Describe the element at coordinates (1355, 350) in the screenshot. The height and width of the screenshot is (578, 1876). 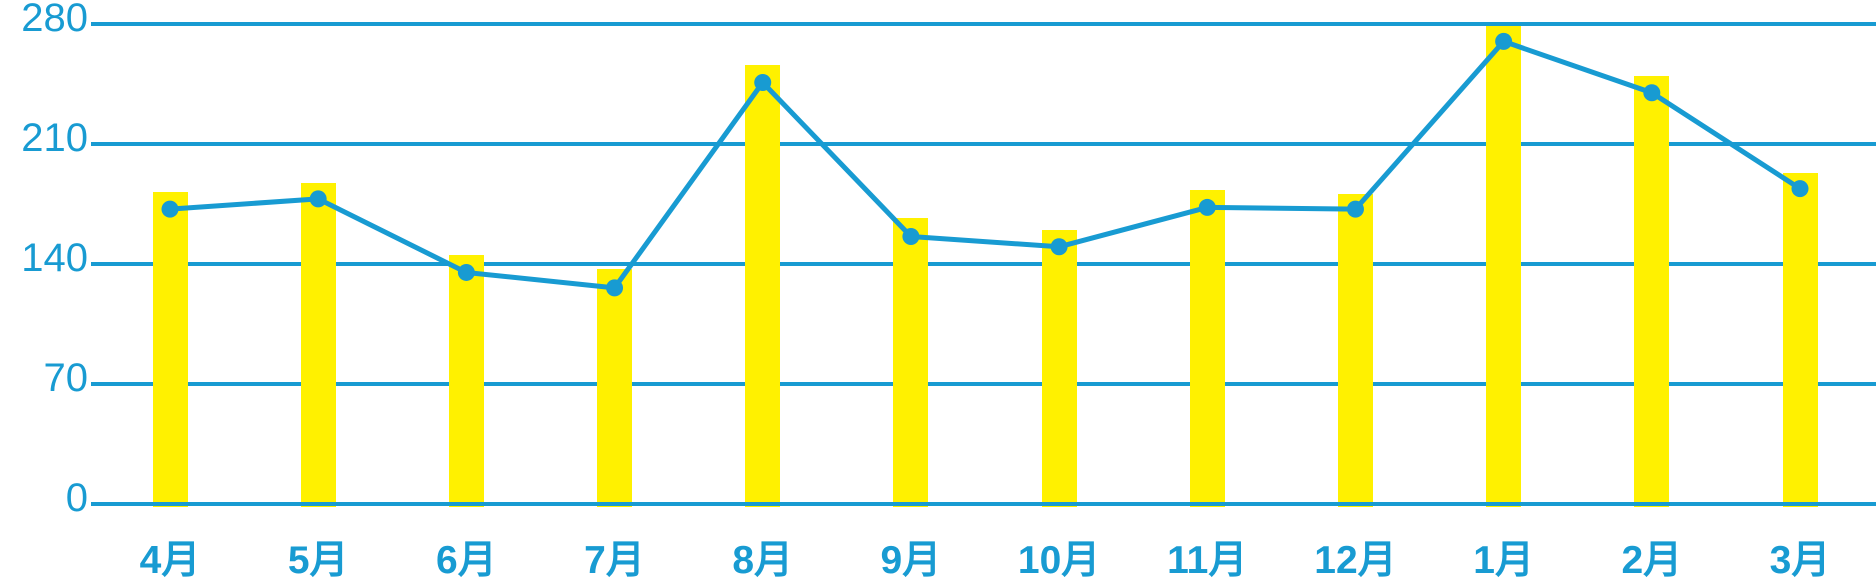
I see `bar-12月` at that location.